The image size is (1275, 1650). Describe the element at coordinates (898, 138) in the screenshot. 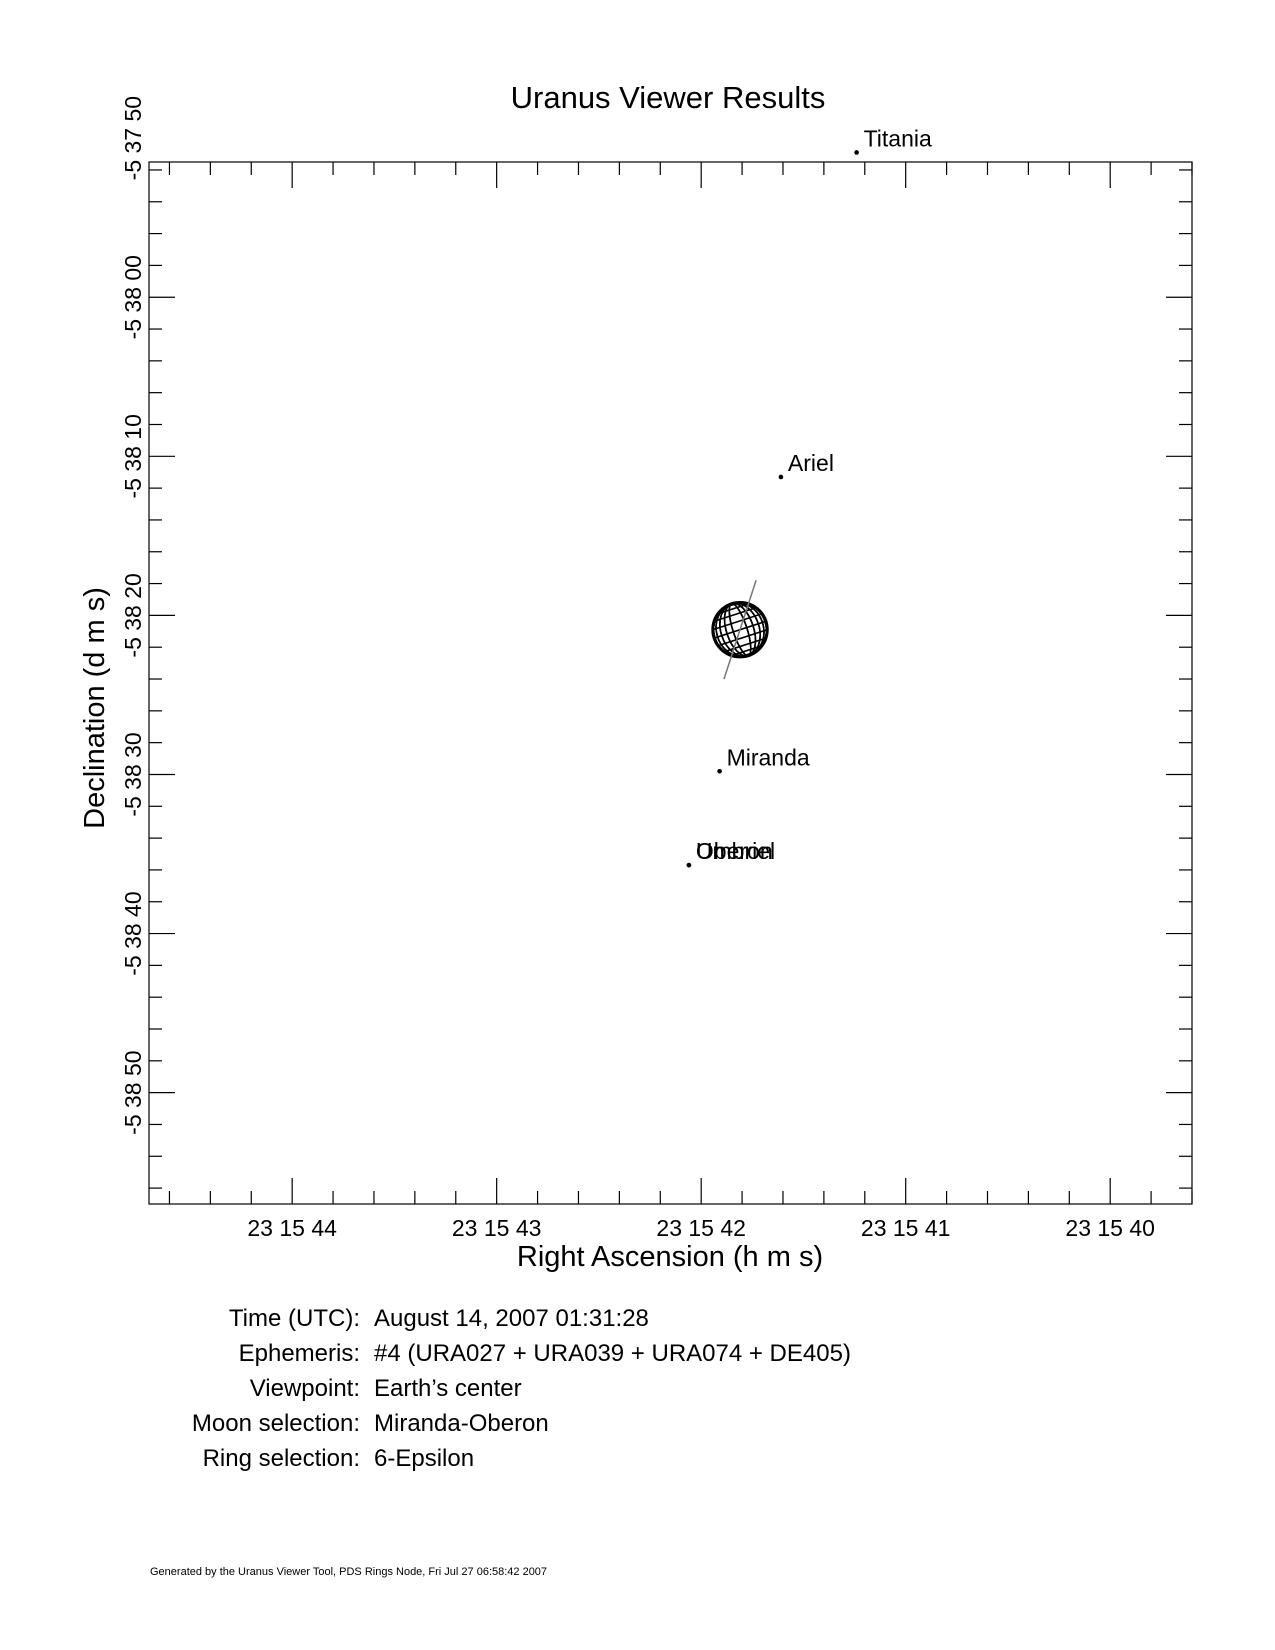

I see `moon-label-titania: Titania` at that location.